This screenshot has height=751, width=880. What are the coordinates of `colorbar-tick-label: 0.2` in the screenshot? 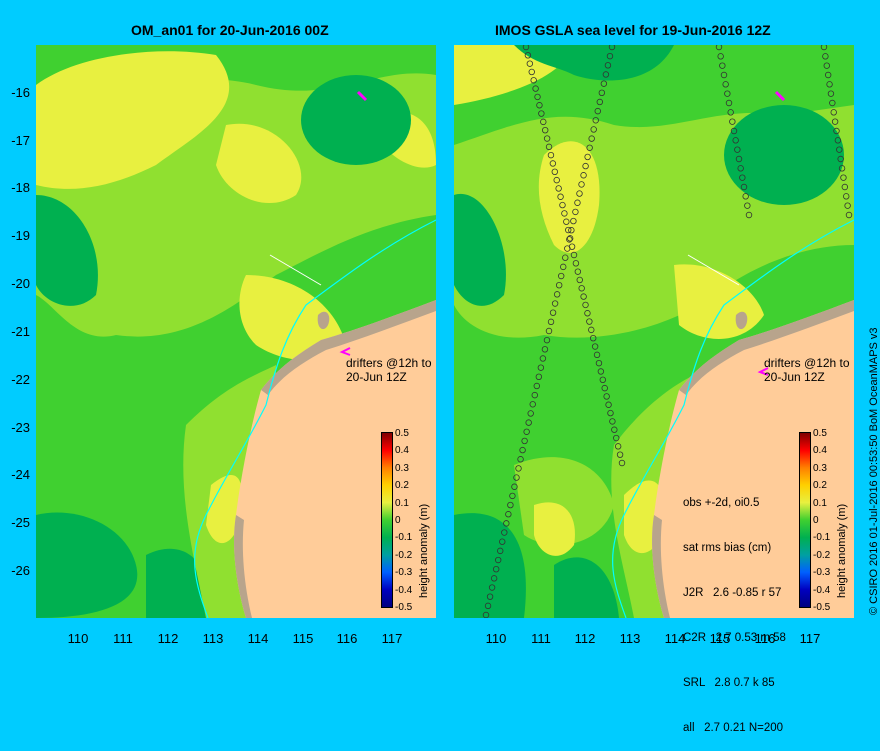 It's located at (402, 486).